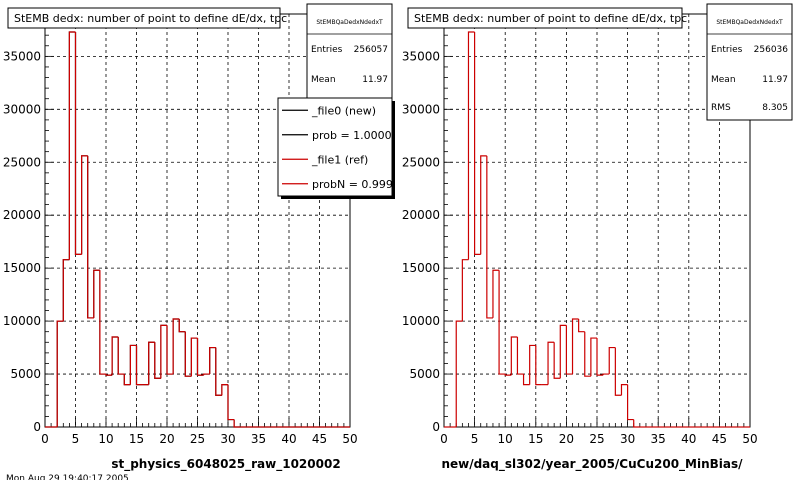  I want to click on stats-value: 256036, so click(771, 50).